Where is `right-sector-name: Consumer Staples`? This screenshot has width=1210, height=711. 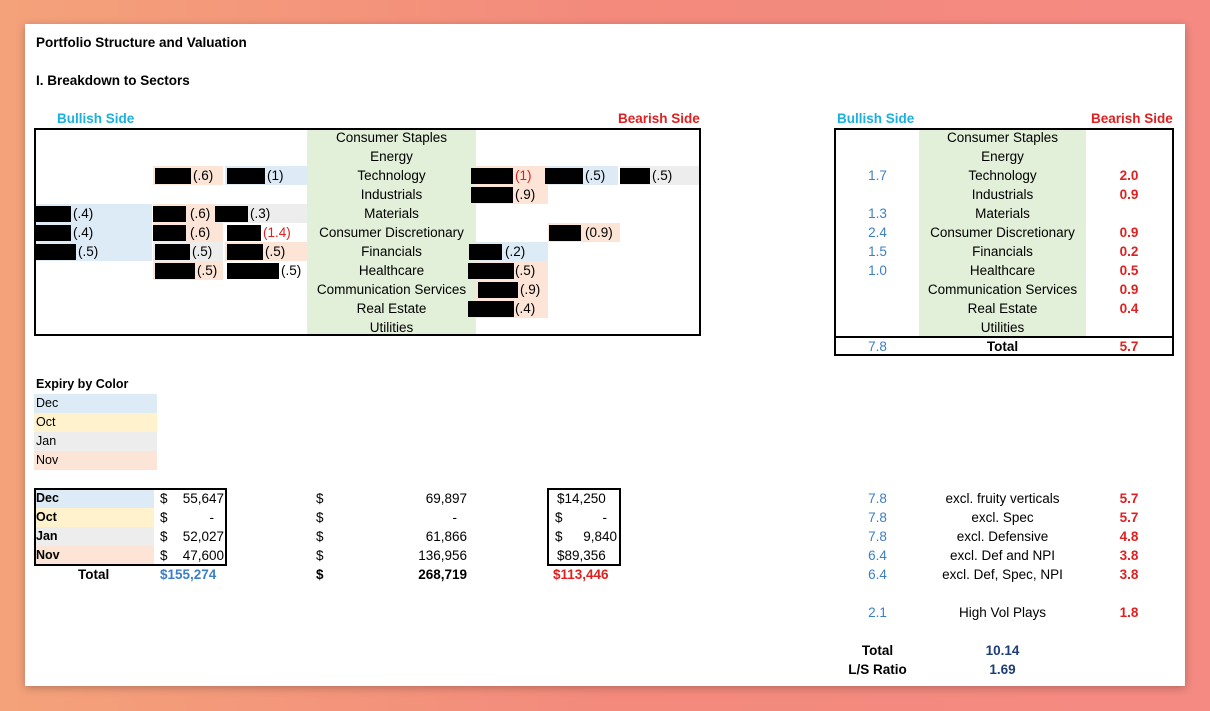
right-sector-name: Consumer Staples is located at coordinates (1002, 137).